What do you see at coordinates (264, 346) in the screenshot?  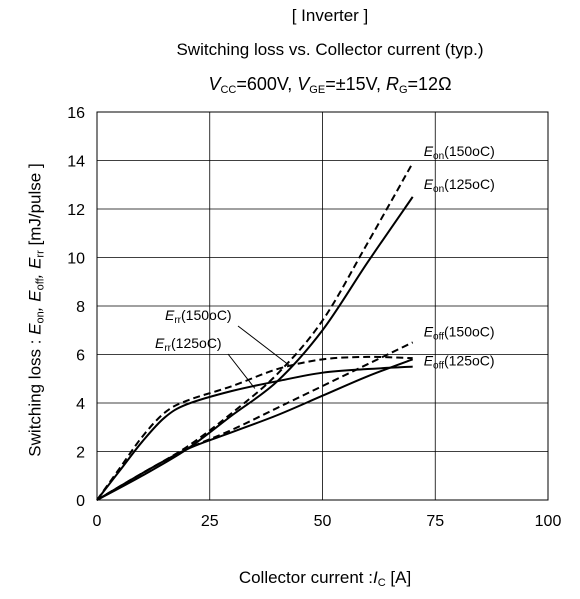 I see `leader-line-err-150c` at bounding box center [264, 346].